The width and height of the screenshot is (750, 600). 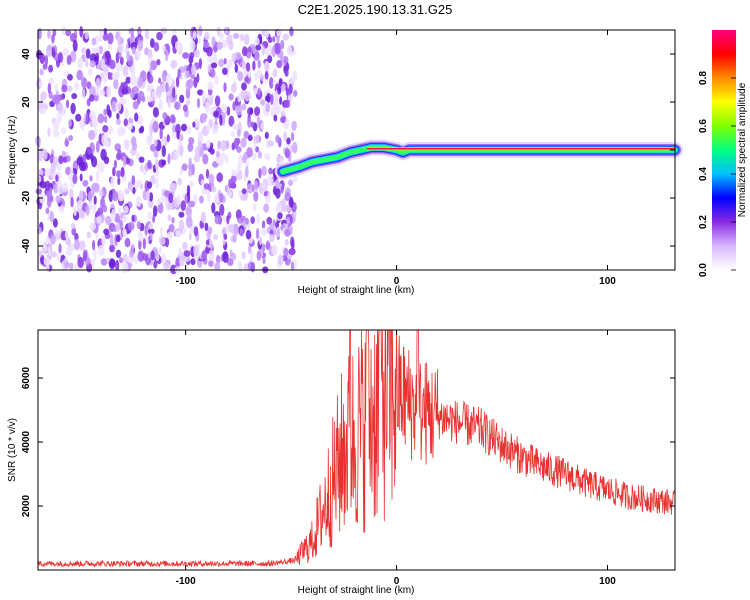 What do you see at coordinates (703, 222) in the screenshot?
I see `colorbar-tick-label: 0.2` at bounding box center [703, 222].